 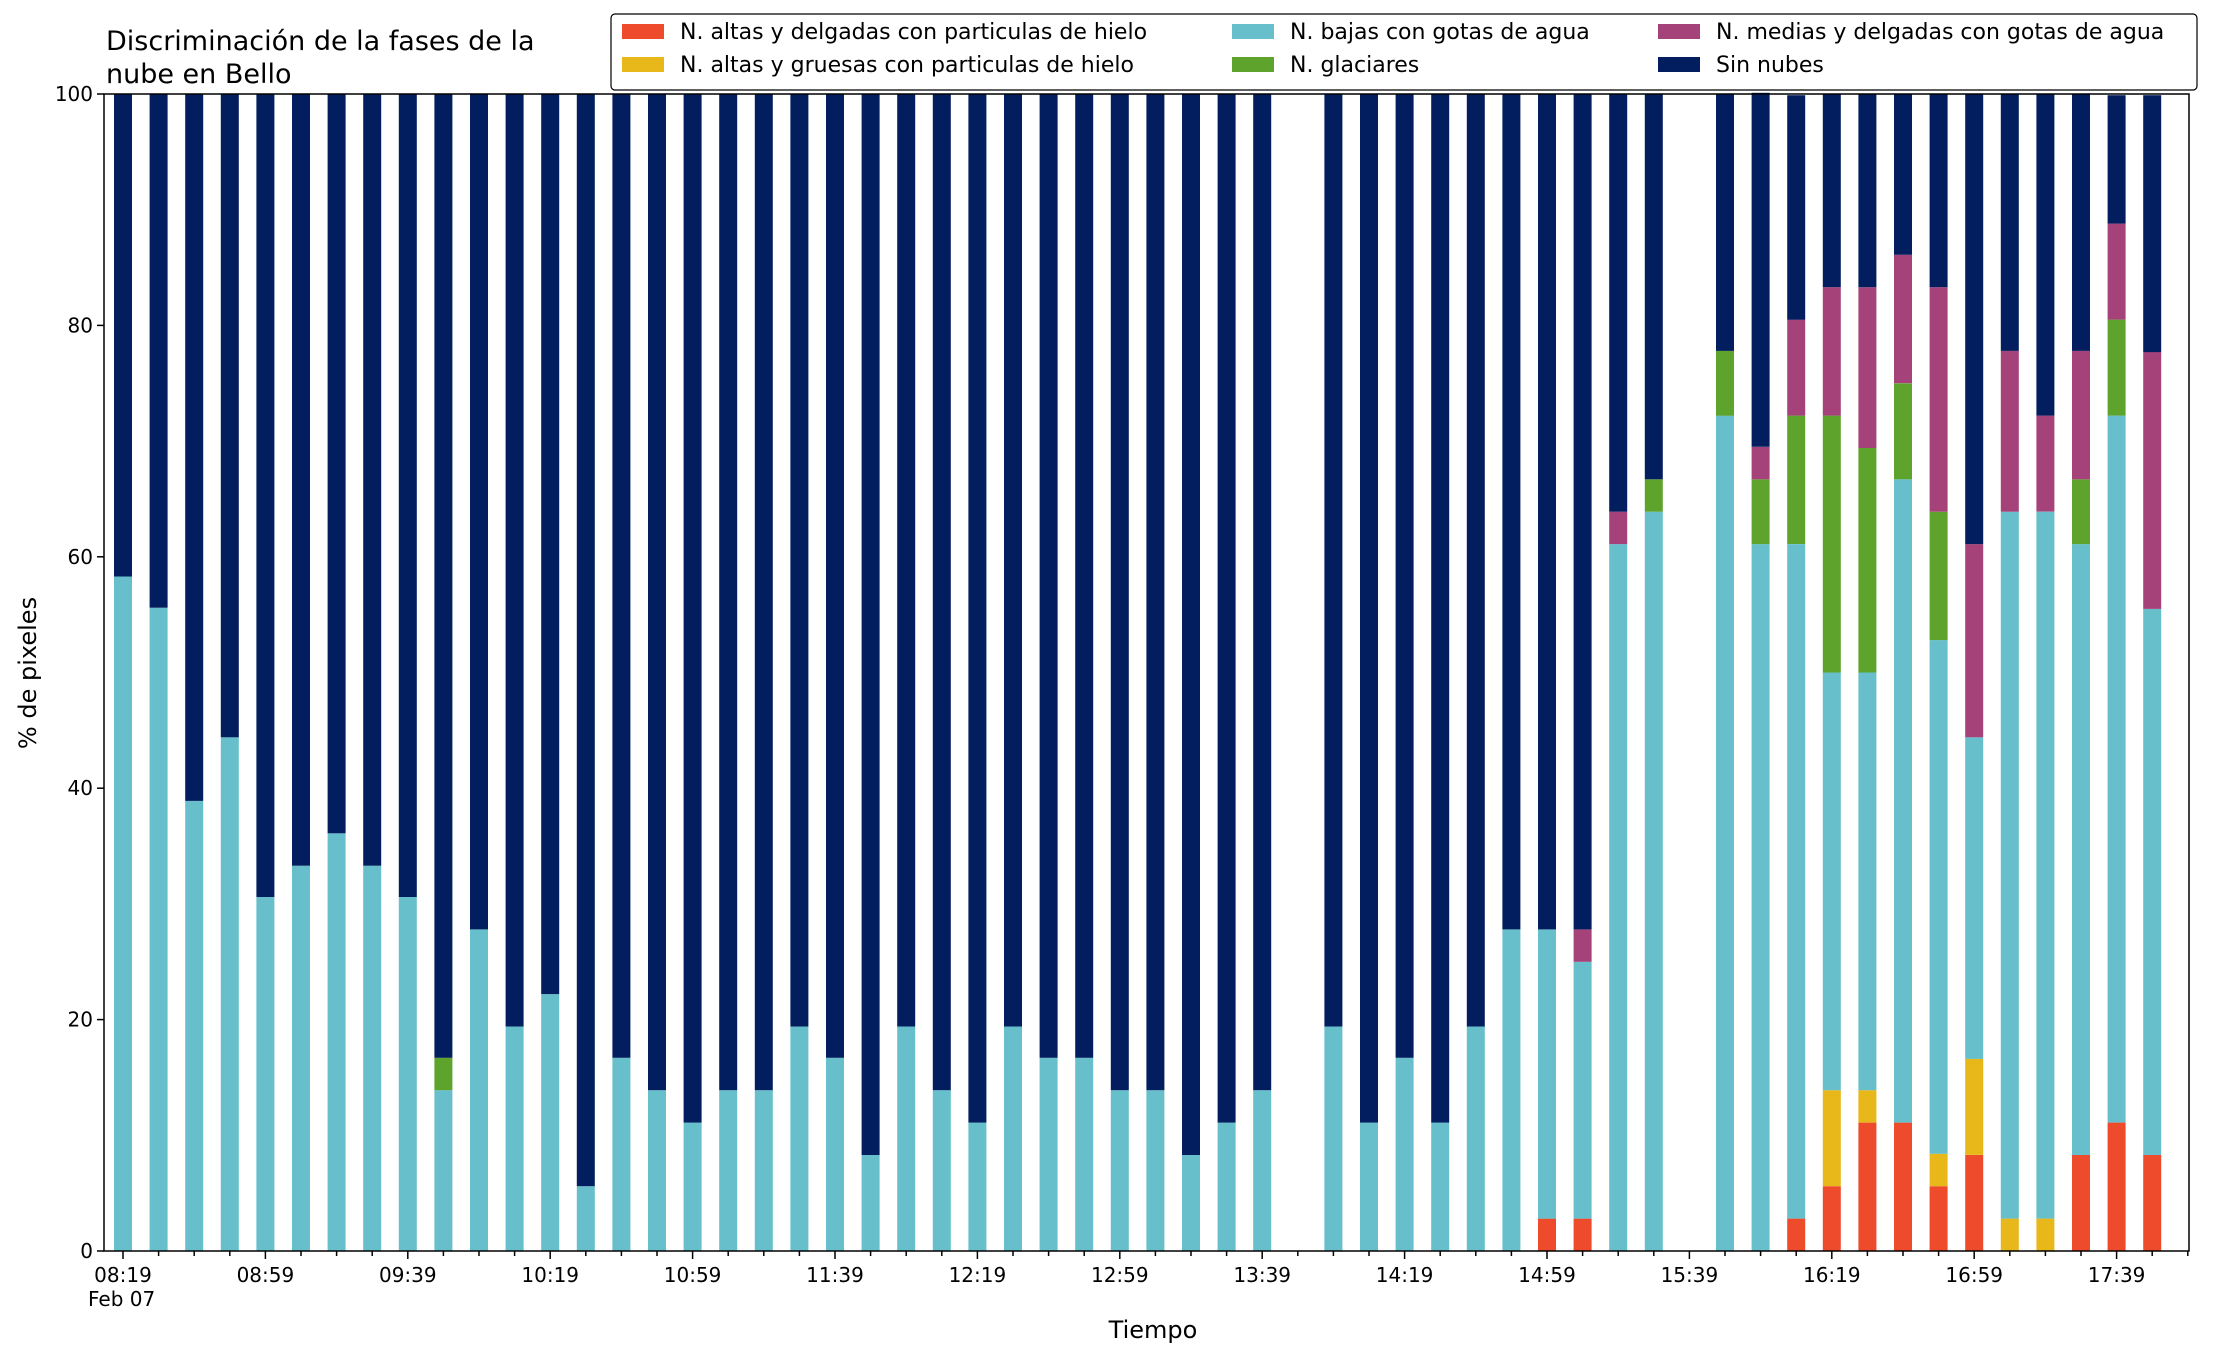 What do you see at coordinates (1974, 1275) in the screenshot?
I see `x-tick-label-13: 16:59` at bounding box center [1974, 1275].